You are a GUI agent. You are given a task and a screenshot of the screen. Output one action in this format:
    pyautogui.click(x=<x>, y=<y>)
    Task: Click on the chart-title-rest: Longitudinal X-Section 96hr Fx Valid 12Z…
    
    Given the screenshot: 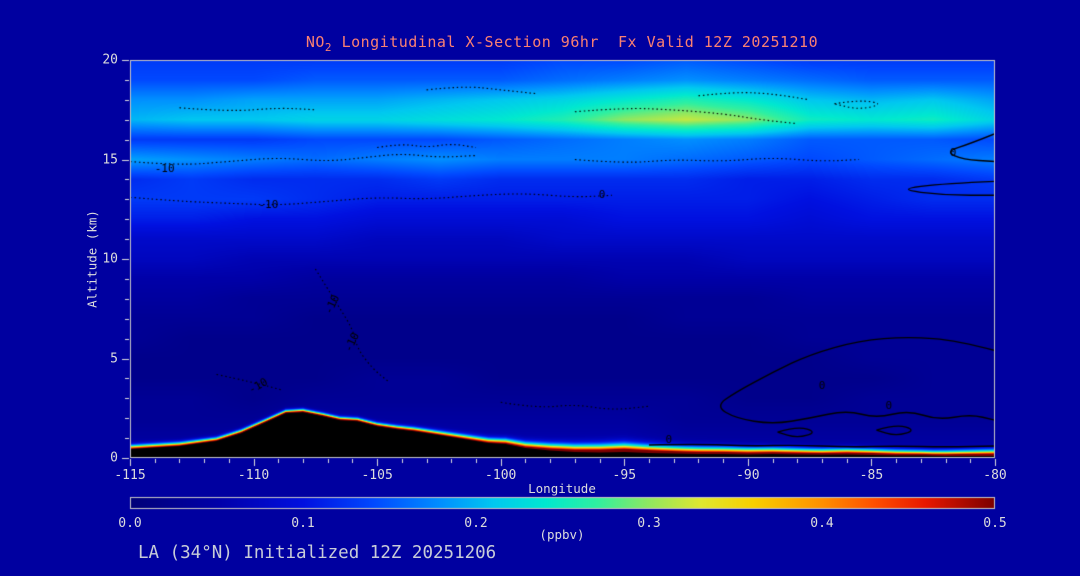 What is the action you would take?
    pyautogui.click(x=575, y=42)
    